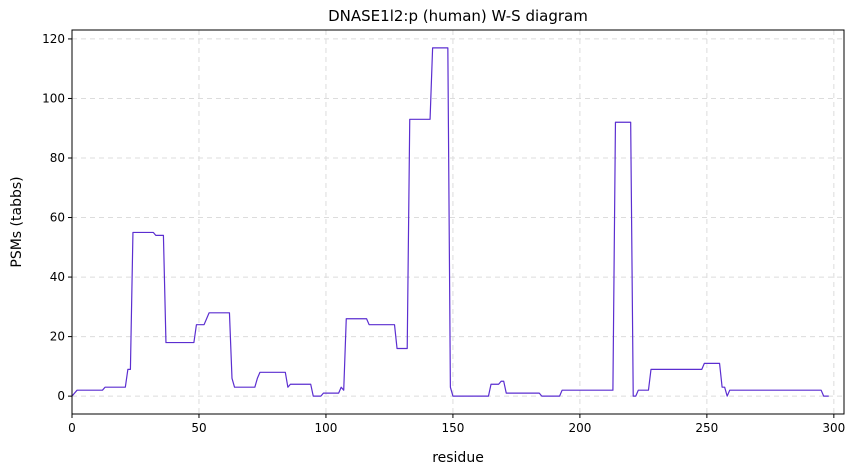 Image resolution: width=859 pixels, height=474 pixels. I want to click on y-tick-label: 80, so click(57, 158).